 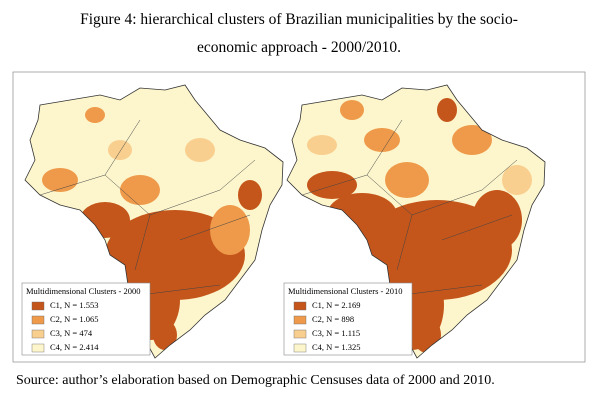 What do you see at coordinates (336, 305) in the screenshot?
I see `legend-label: C1, N = 2.169` at bounding box center [336, 305].